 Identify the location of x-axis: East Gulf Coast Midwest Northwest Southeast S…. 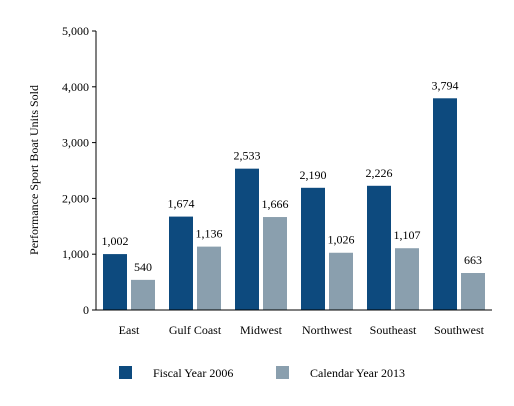
(294, 323).